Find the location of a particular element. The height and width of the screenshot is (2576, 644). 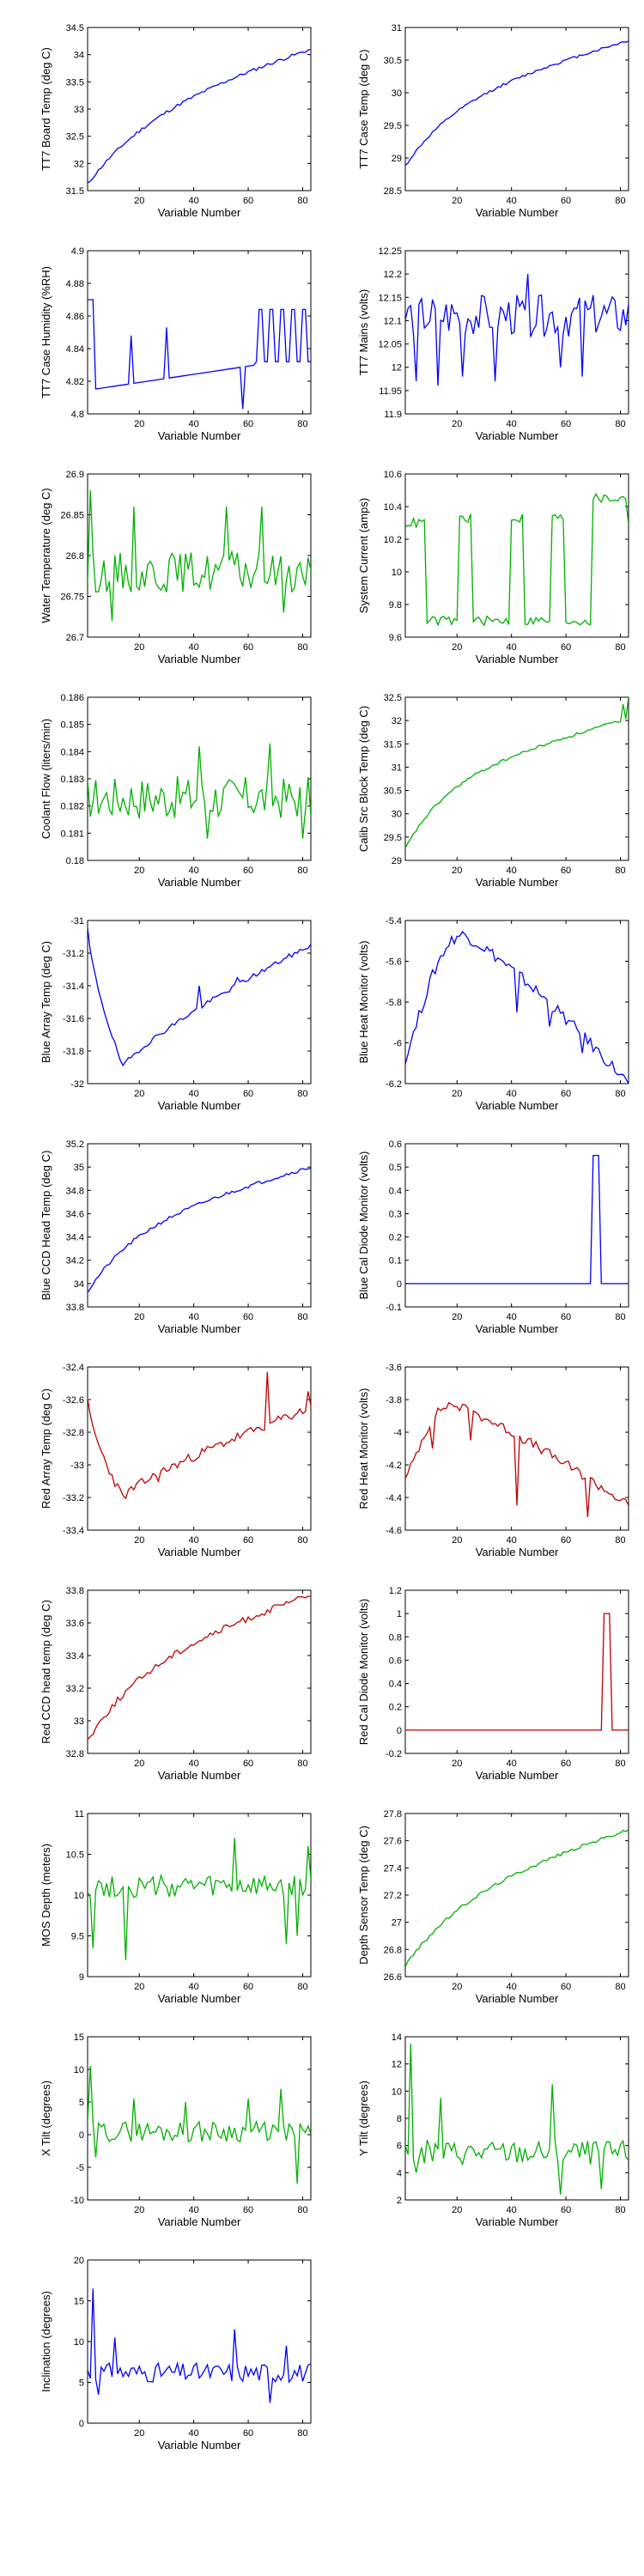

y-tick-label: 27.4 is located at coordinates (393, 1868).